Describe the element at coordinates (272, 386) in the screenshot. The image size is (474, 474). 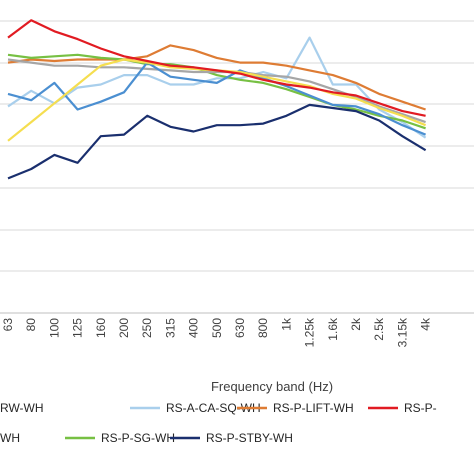
I see `x-axis-title: Frequency band (Hz)` at that location.